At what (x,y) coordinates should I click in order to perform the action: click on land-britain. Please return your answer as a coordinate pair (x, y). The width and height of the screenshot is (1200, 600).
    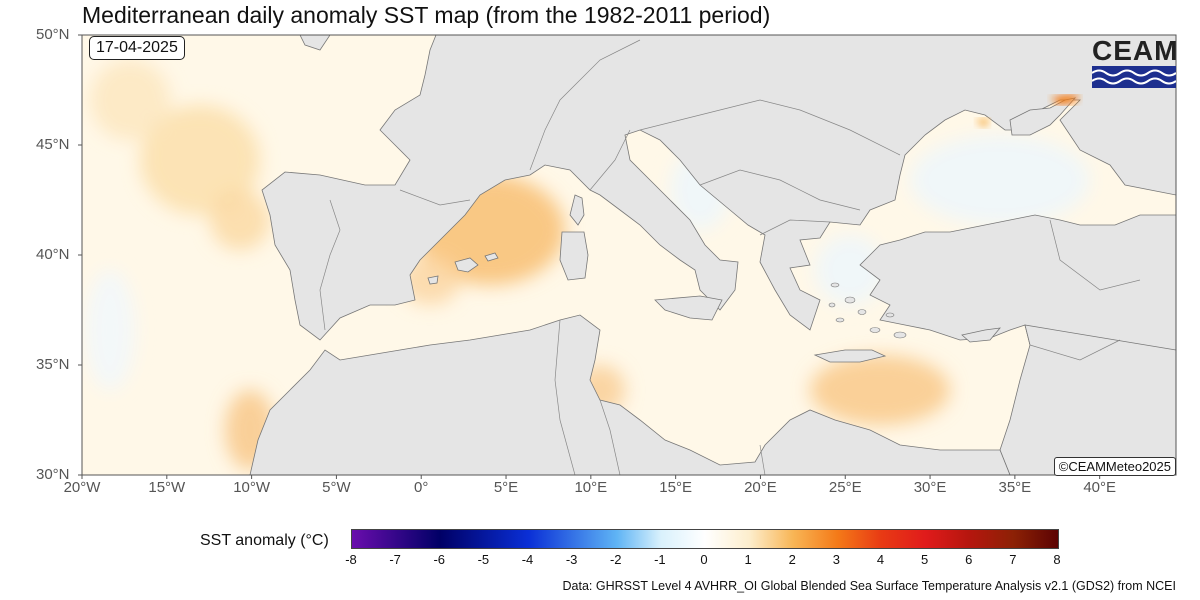
    Looking at the image, I should click on (315, 43).